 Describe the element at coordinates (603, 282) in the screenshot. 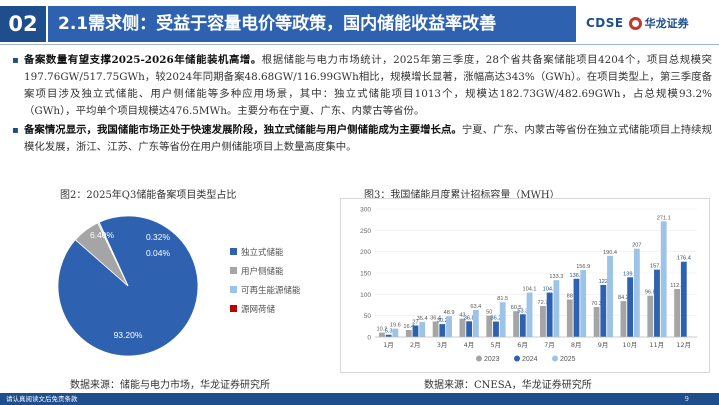

I see `bar-label-2024-8: 122` at that location.